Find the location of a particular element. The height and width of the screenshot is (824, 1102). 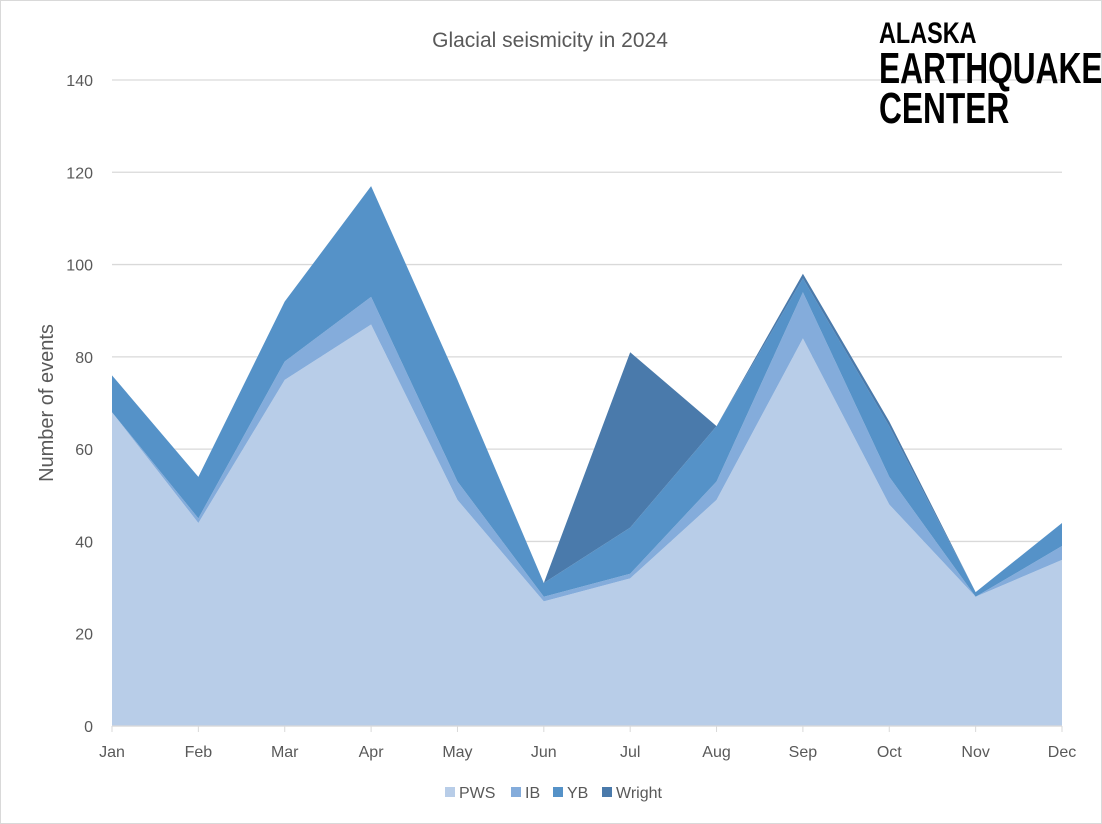

logo-line-2: EARTHQUAKE is located at coordinates (990, 68).